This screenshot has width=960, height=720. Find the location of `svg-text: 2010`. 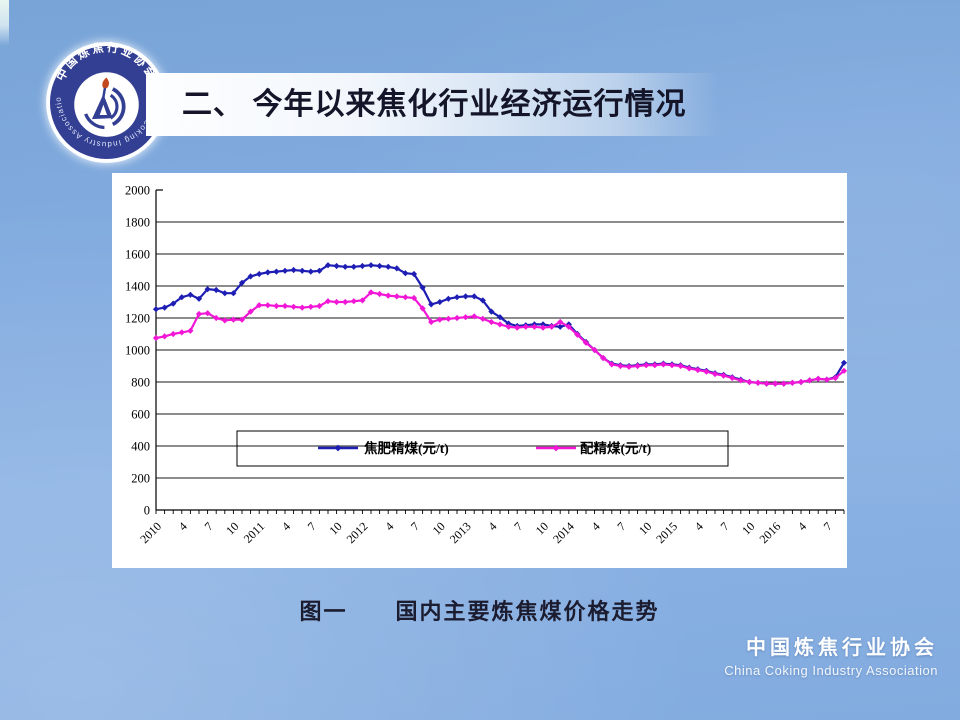

svg-text: 2010 is located at coordinates (150, 532).